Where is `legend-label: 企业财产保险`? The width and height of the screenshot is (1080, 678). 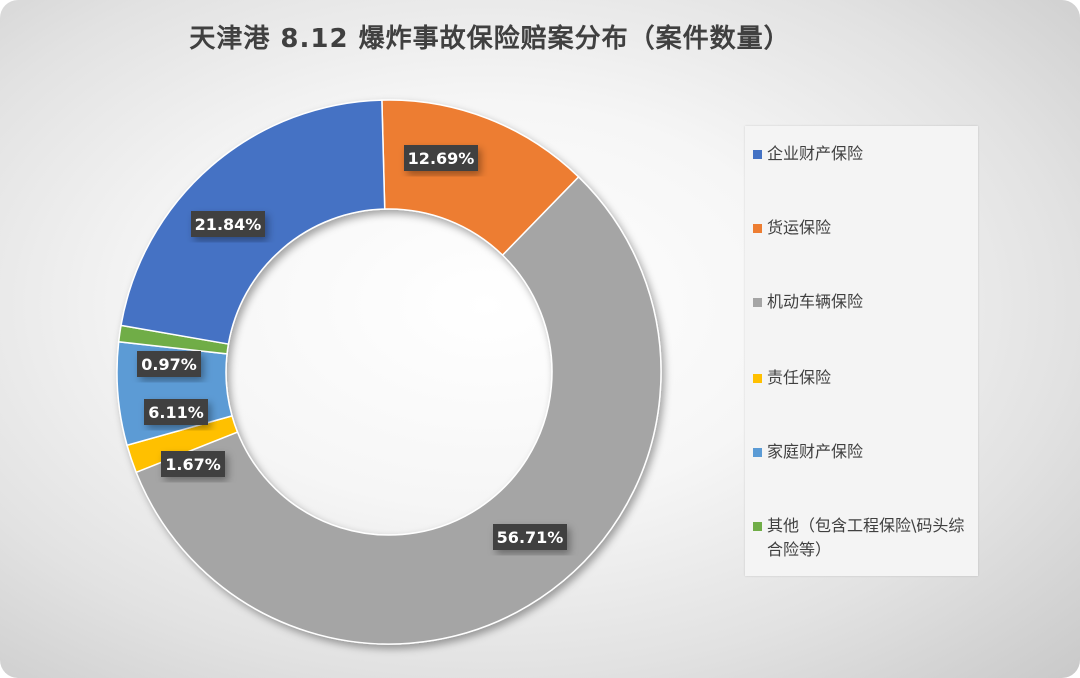 legend-label: 企业财产保险 is located at coordinates (815, 153).